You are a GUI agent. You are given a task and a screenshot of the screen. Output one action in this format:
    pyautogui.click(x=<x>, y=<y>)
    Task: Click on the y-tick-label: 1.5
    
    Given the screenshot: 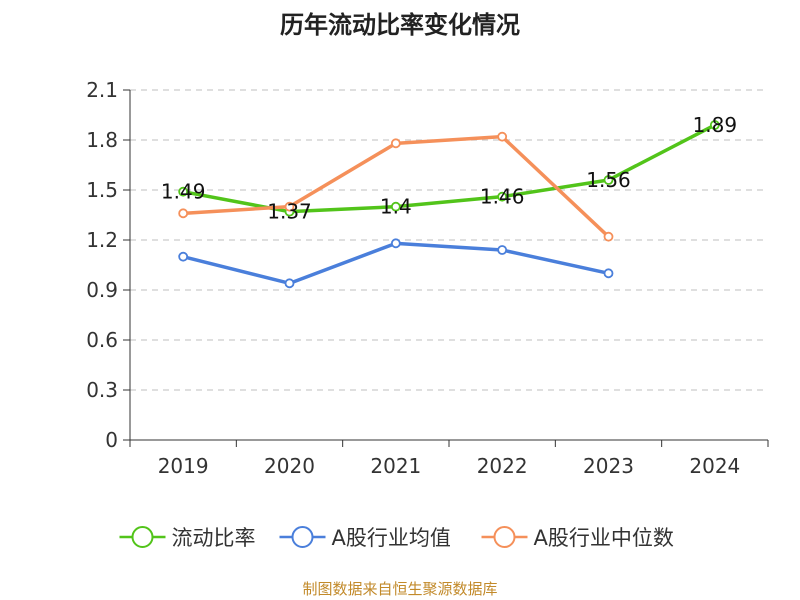 What is the action you would take?
    pyautogui.click(x=102, y=190)
    